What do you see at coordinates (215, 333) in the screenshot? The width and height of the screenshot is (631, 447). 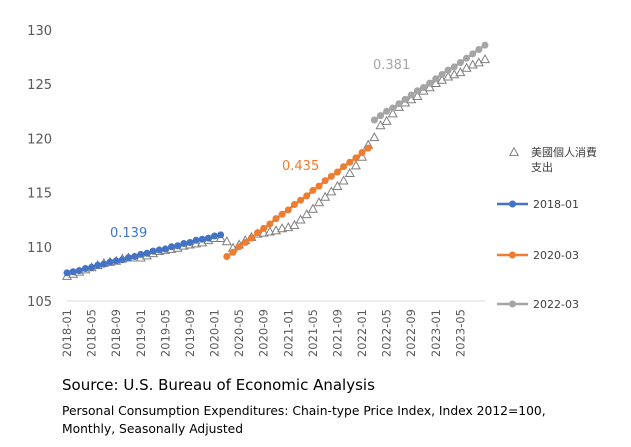 I see `x-tick-label: 2020-01` at bounding box center [215, 333].